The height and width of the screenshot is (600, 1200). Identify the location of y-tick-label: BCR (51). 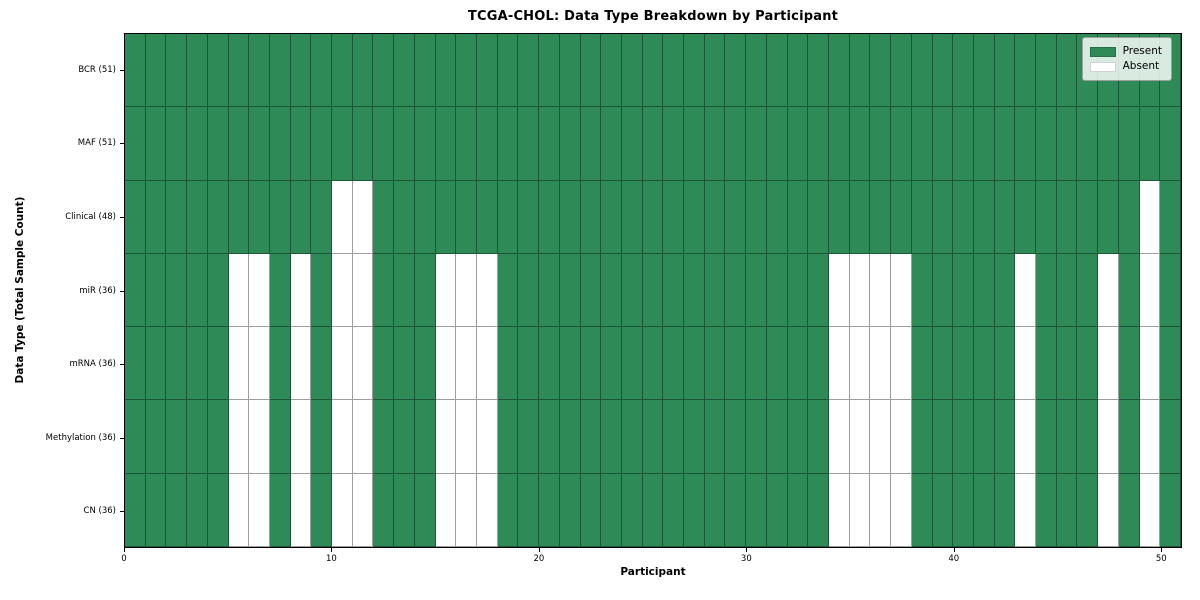
(97, 69).